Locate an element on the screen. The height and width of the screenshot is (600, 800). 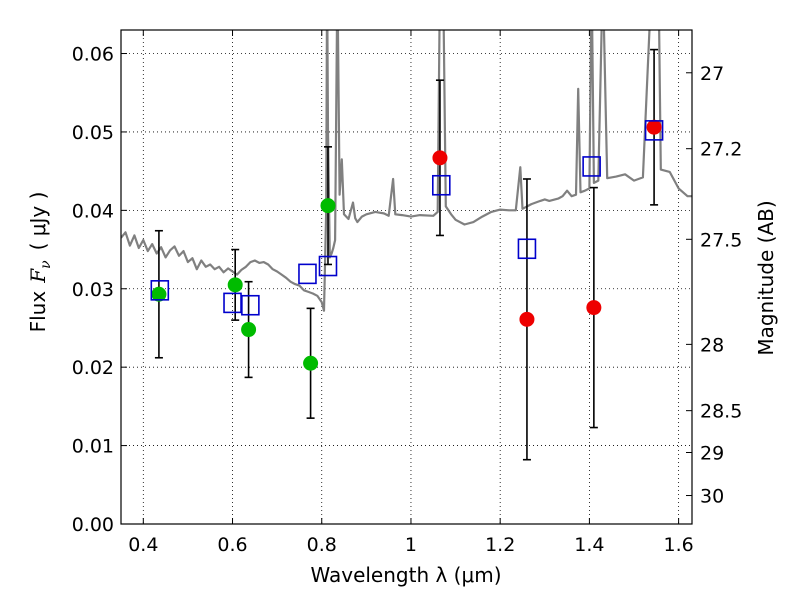
y-tick-label: 0.05 is located at coordinates (93, 133).